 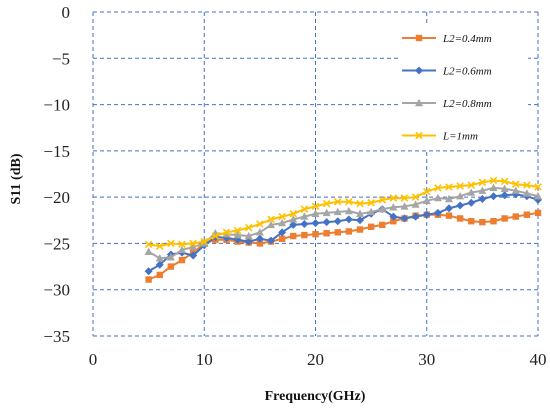 I want to click on legend-label: L2=0.8mm, so click(x=467, y=104).